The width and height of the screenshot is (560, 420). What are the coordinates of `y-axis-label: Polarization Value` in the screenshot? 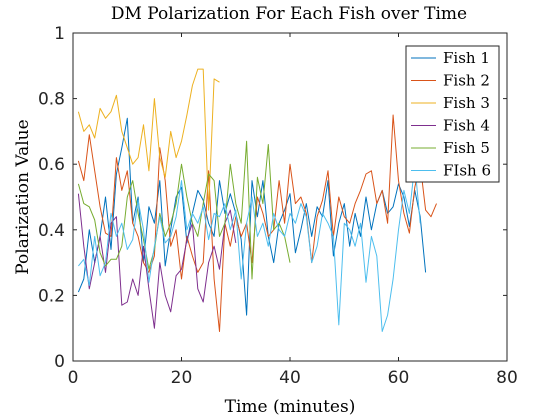 It's located at (23, 196).